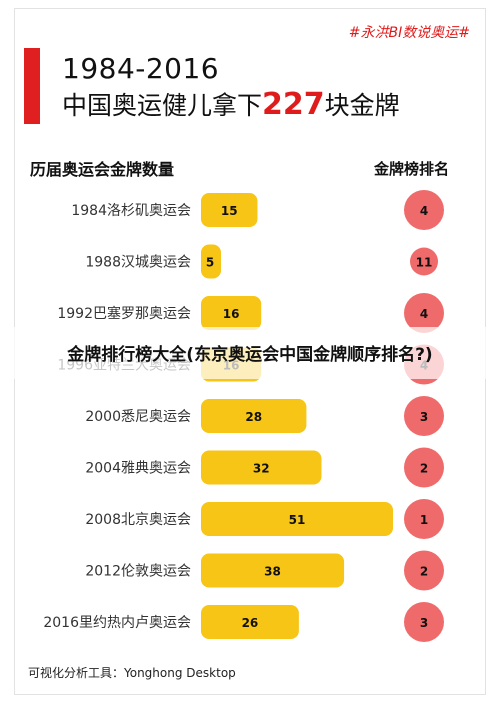 The image size is (500, 703). Describe the element at coordinates (132, 673) in the screenshot. I see `footer-credit: 可视化分析工具：Yonghong Desktop` at that location.